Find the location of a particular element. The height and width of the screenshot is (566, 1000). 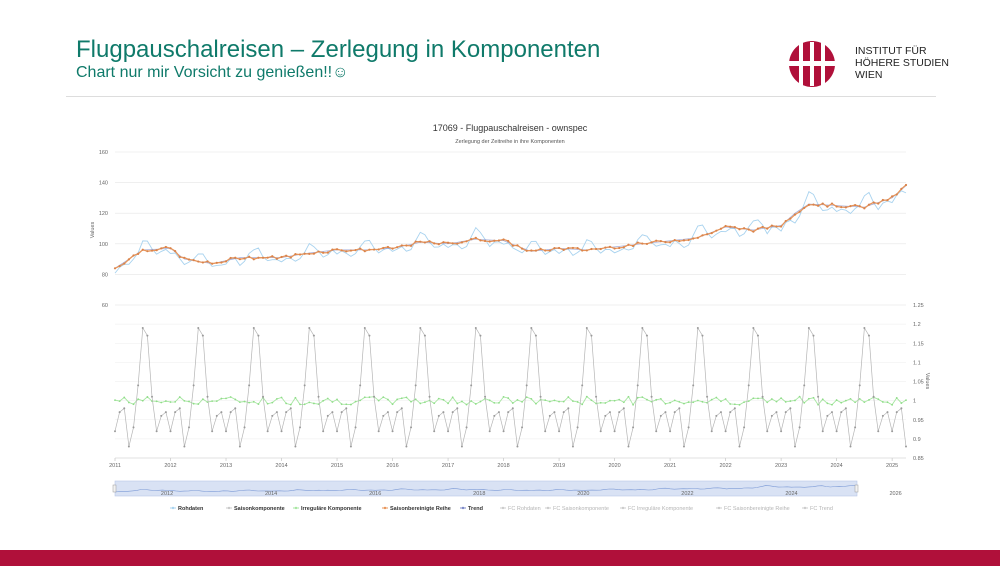

series-saisonbereinigte-reihe is located at coordinates (510, 226).